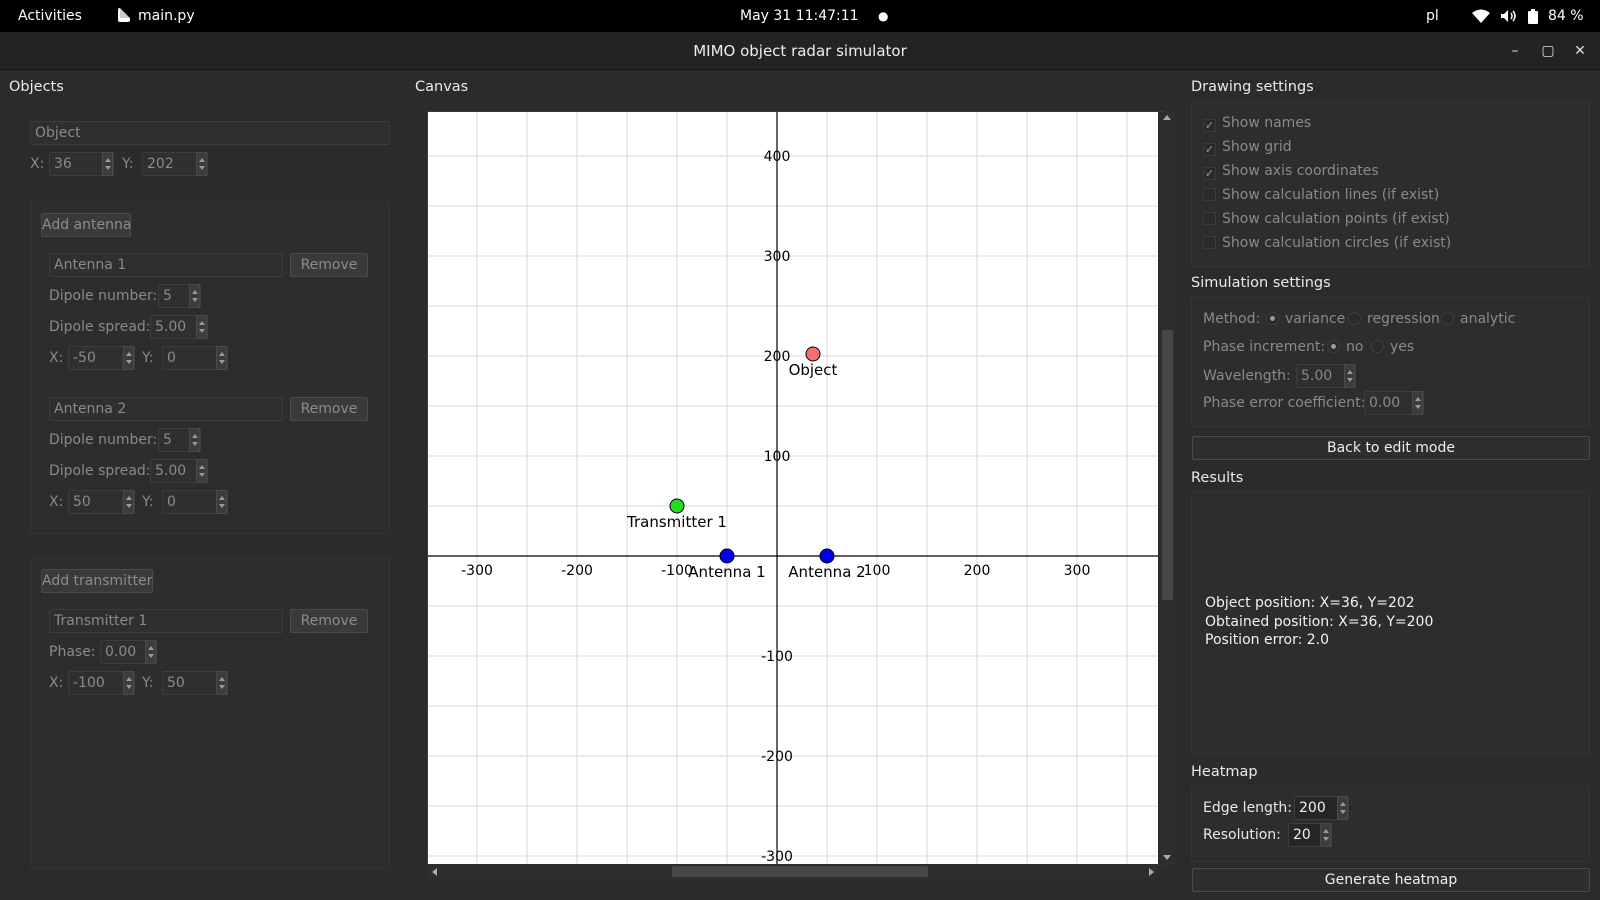  Describe the element at coordinates (166, 409) in the screenshot. I see `antenna-2-name-field: Antenna 2` at that location.